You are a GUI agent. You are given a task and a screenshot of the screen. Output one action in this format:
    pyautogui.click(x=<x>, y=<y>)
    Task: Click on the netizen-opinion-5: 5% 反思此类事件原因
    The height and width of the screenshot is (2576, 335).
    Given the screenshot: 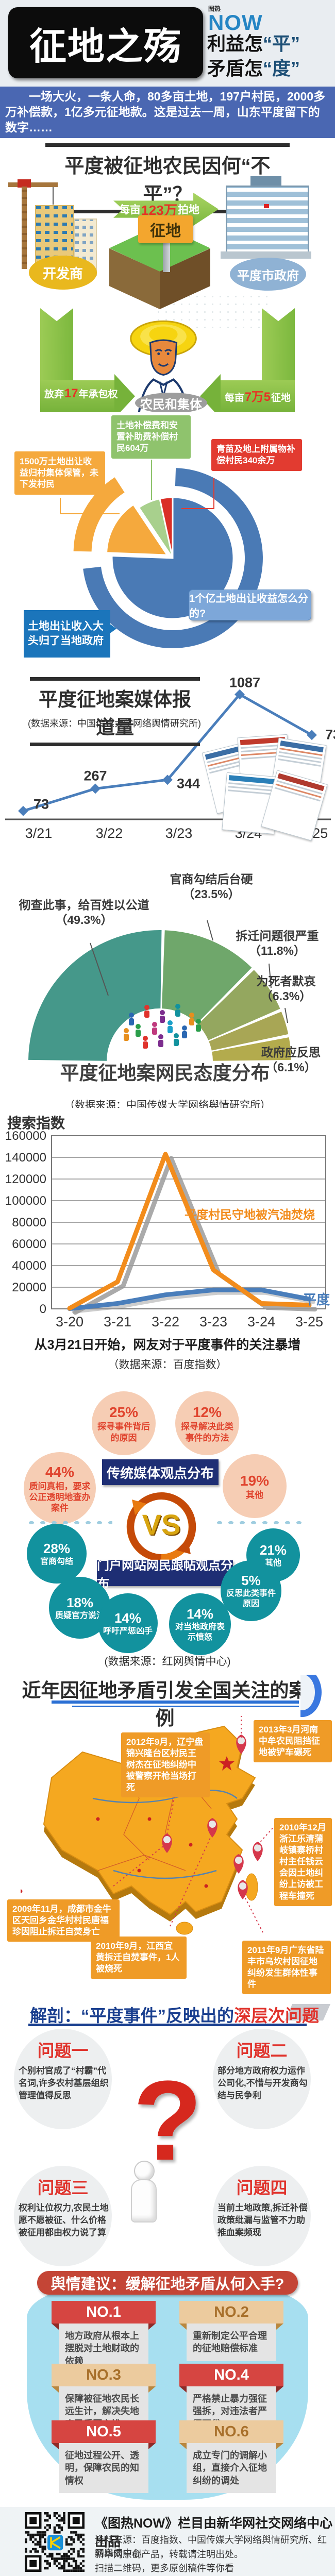 What is the action you would take?
    pyautogui.click(x=251, y=1590)
    